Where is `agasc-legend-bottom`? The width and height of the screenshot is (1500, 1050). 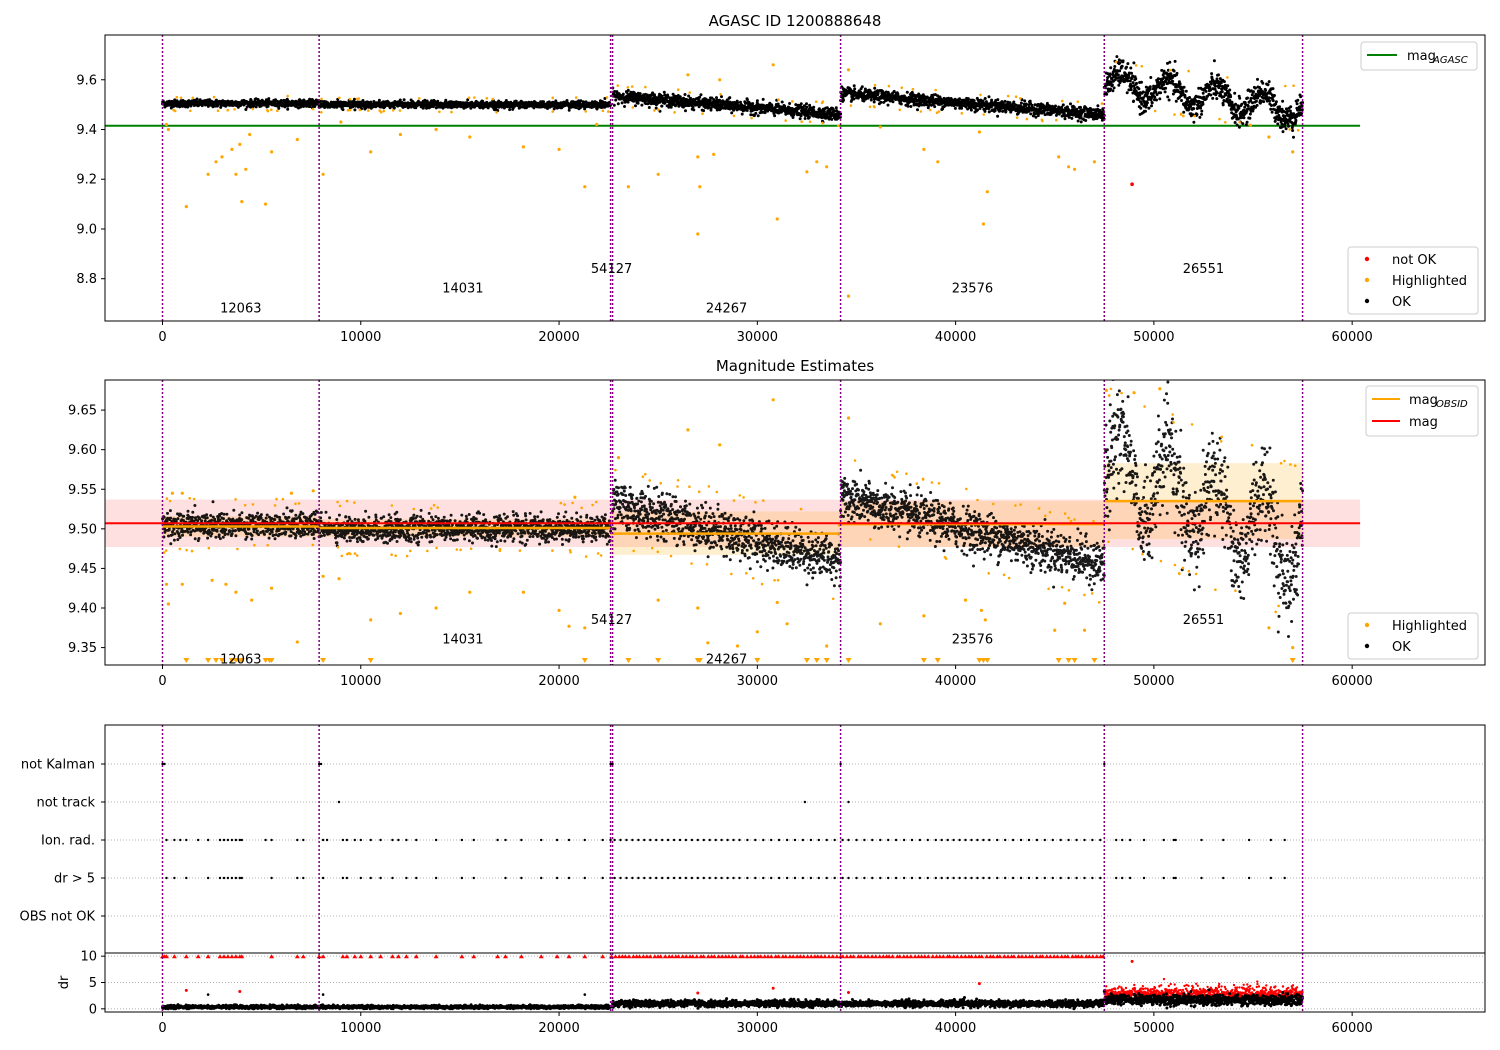 agasc-legend-bottom is located at coordinates (1413, 280).